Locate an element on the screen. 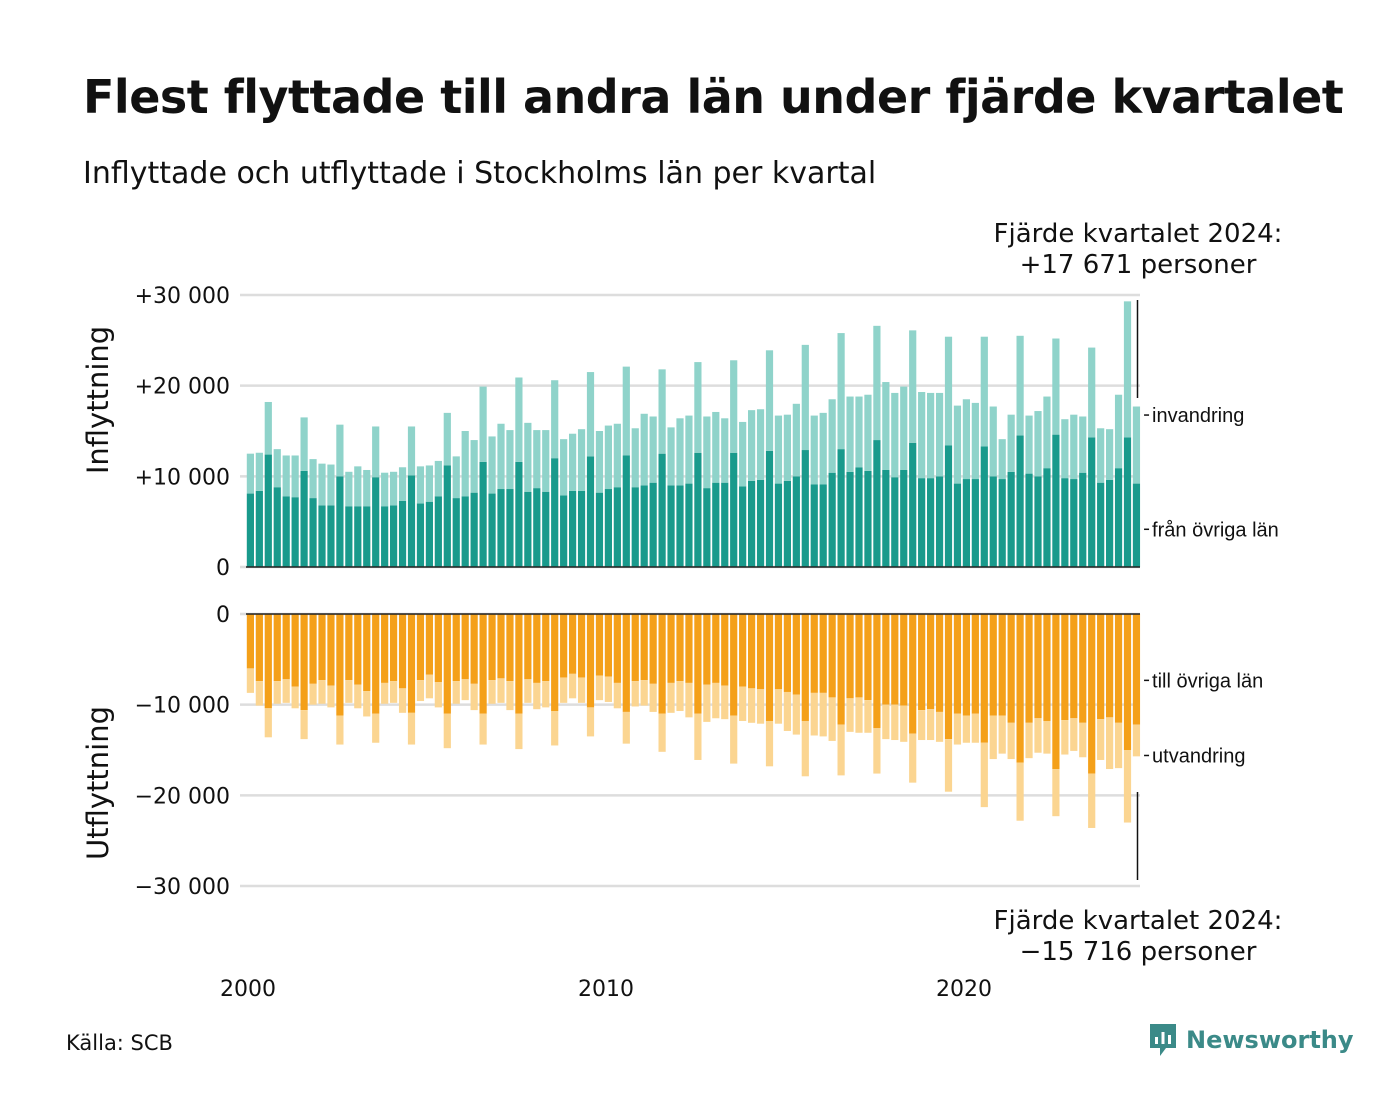 This screenshot has width=1400, height=1120. label-fran-ovriga-lan: från övriga län is located at coordinates (1215, 530).